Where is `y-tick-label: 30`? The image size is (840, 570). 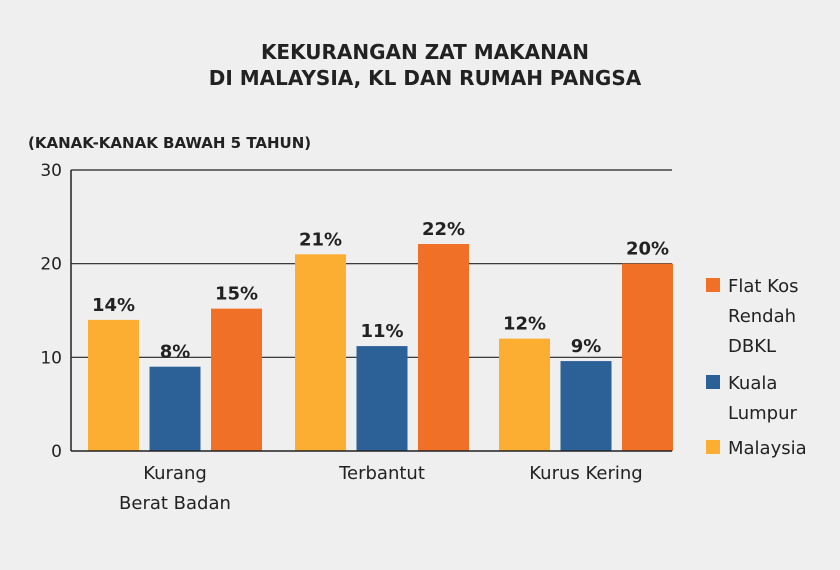
y-tick-label: 30 is located at coordinates (51, 171).